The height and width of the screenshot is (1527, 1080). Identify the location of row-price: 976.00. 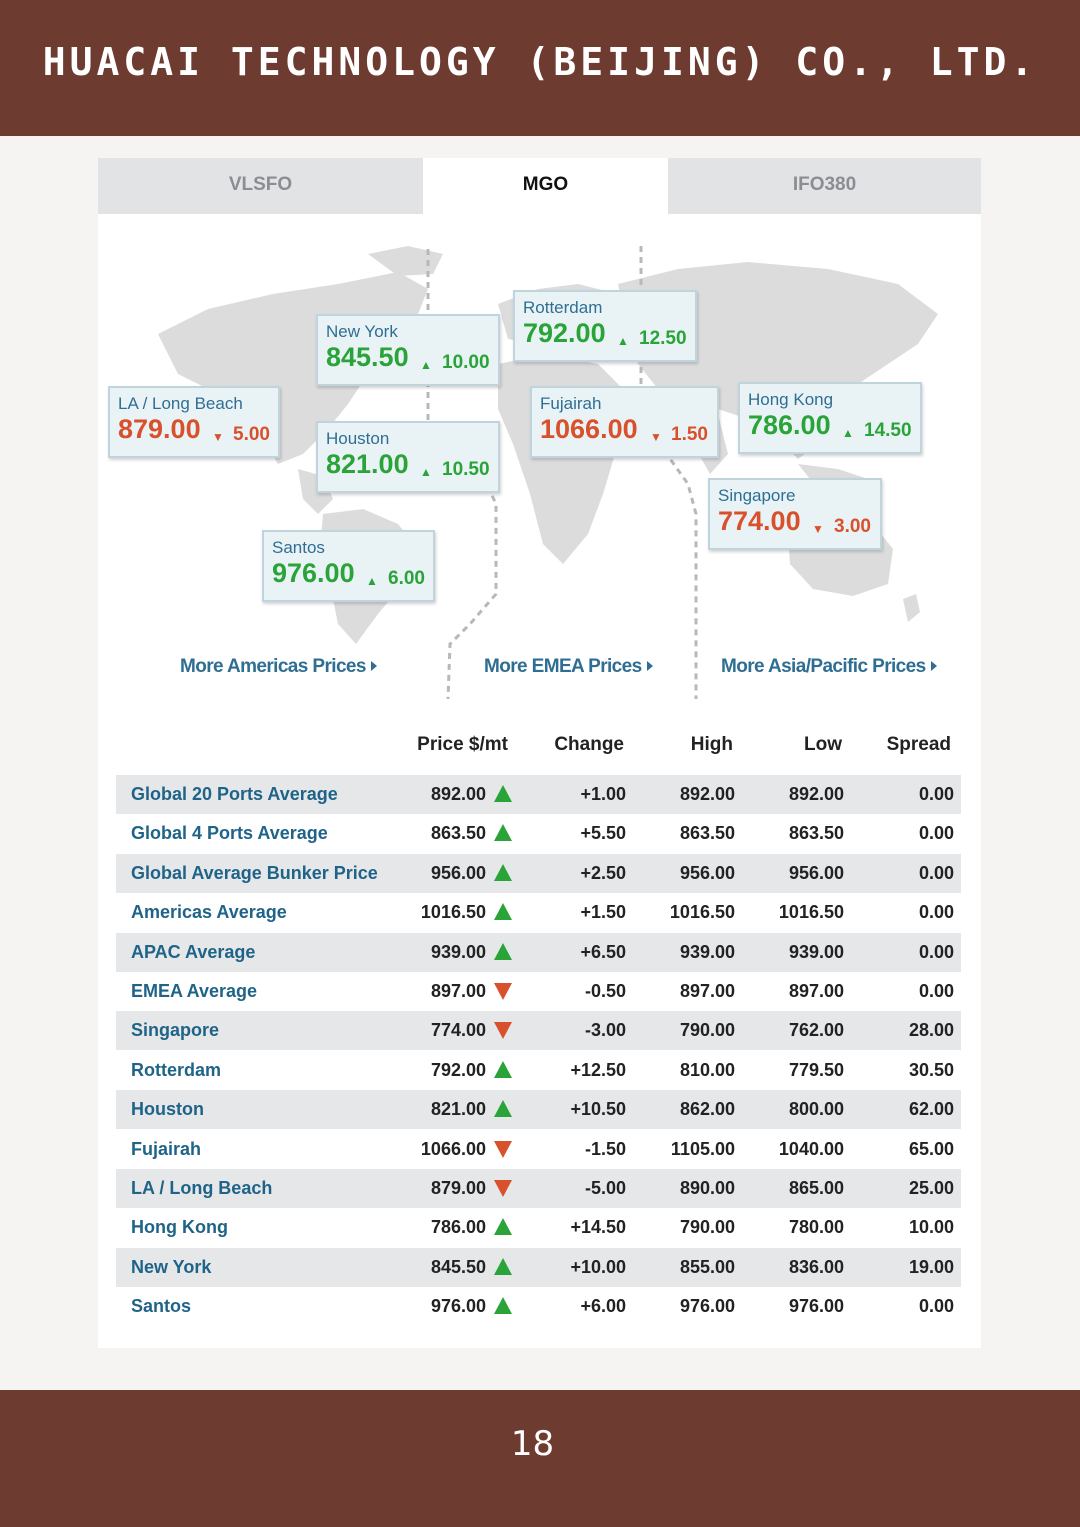
(458, 1306).